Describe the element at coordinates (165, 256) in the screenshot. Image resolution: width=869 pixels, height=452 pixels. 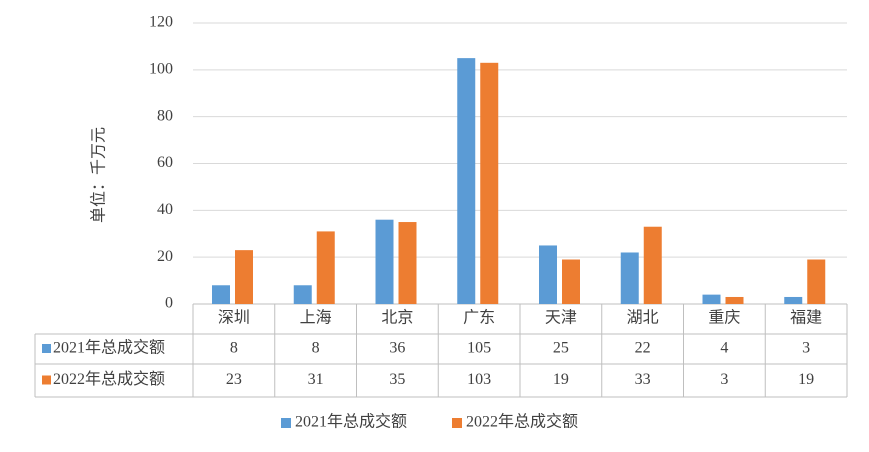
I see `y-tick-label: 20` at that location.